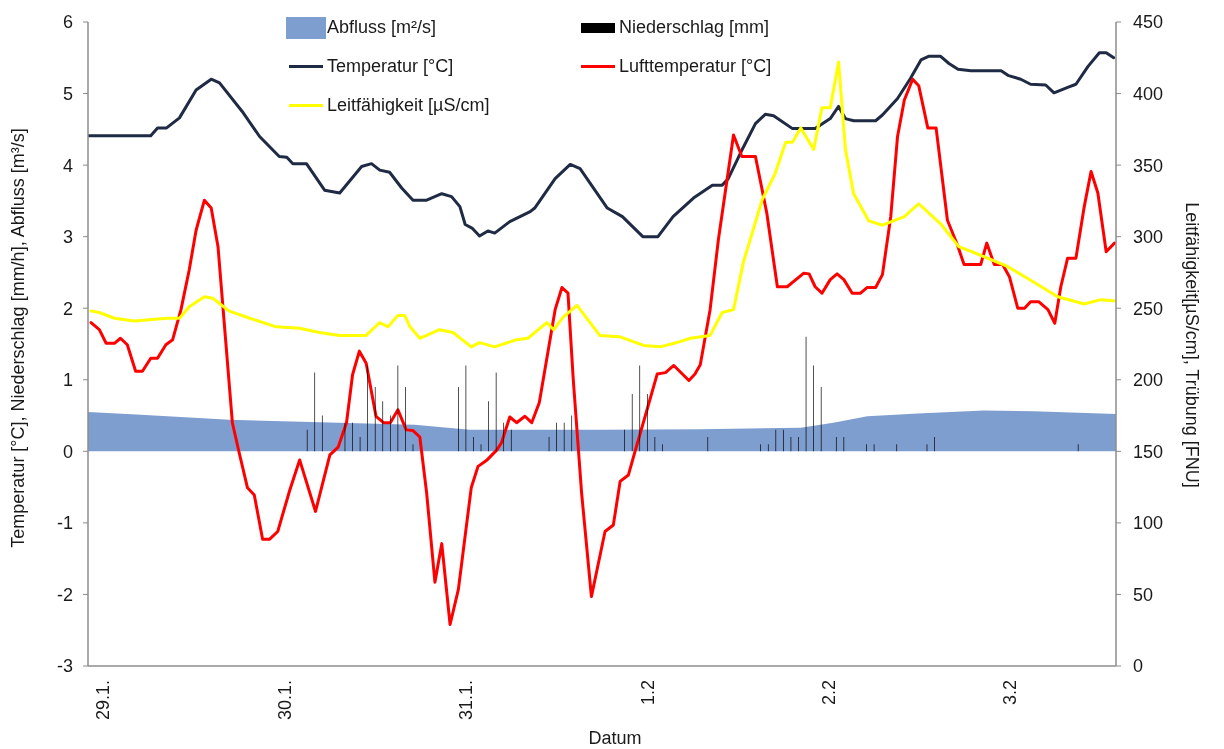 This screenshot has height=749, width=1224. What do you see at coordinates (694, 27) in the screenshot?
I see `legend-label: Niederschlag [mm]` at bounding box center [694, 27].